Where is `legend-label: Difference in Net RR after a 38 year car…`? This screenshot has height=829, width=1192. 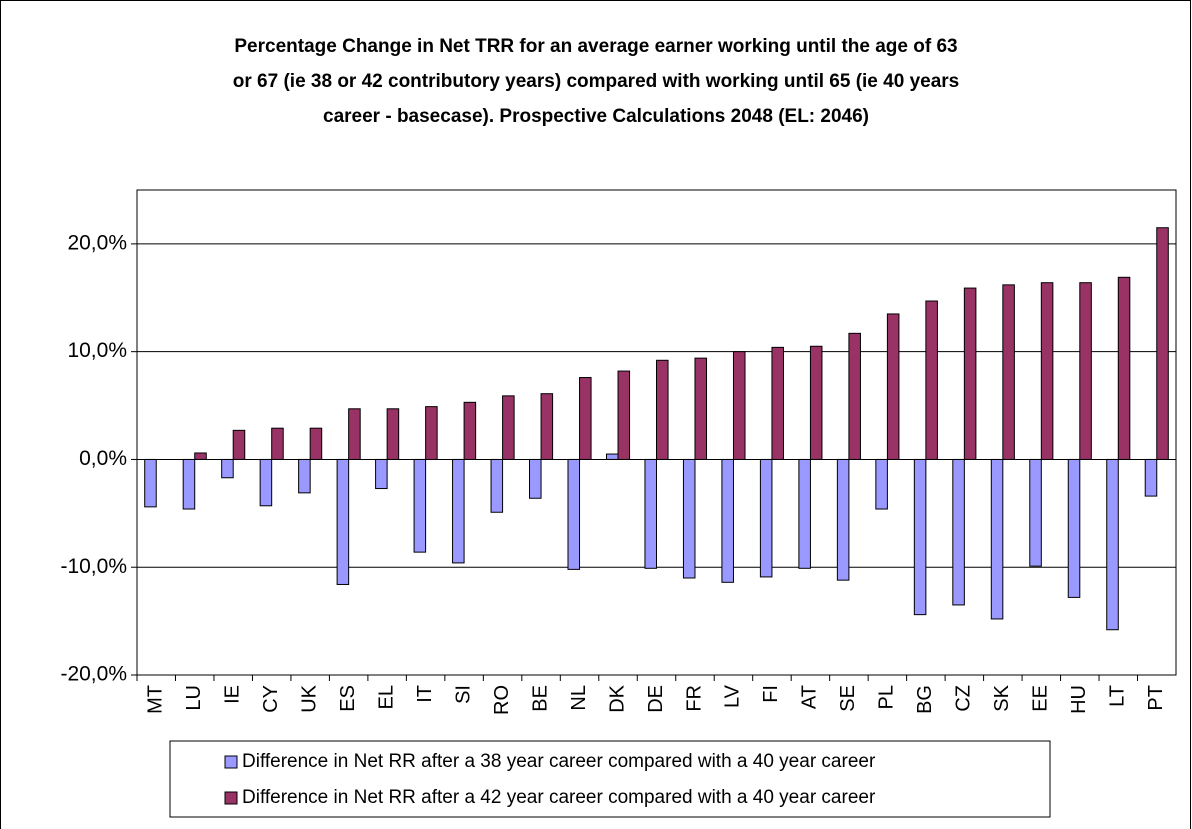 legend-label: Difference in Net RR after a 38 year car… is located at coordinates (559, 761).